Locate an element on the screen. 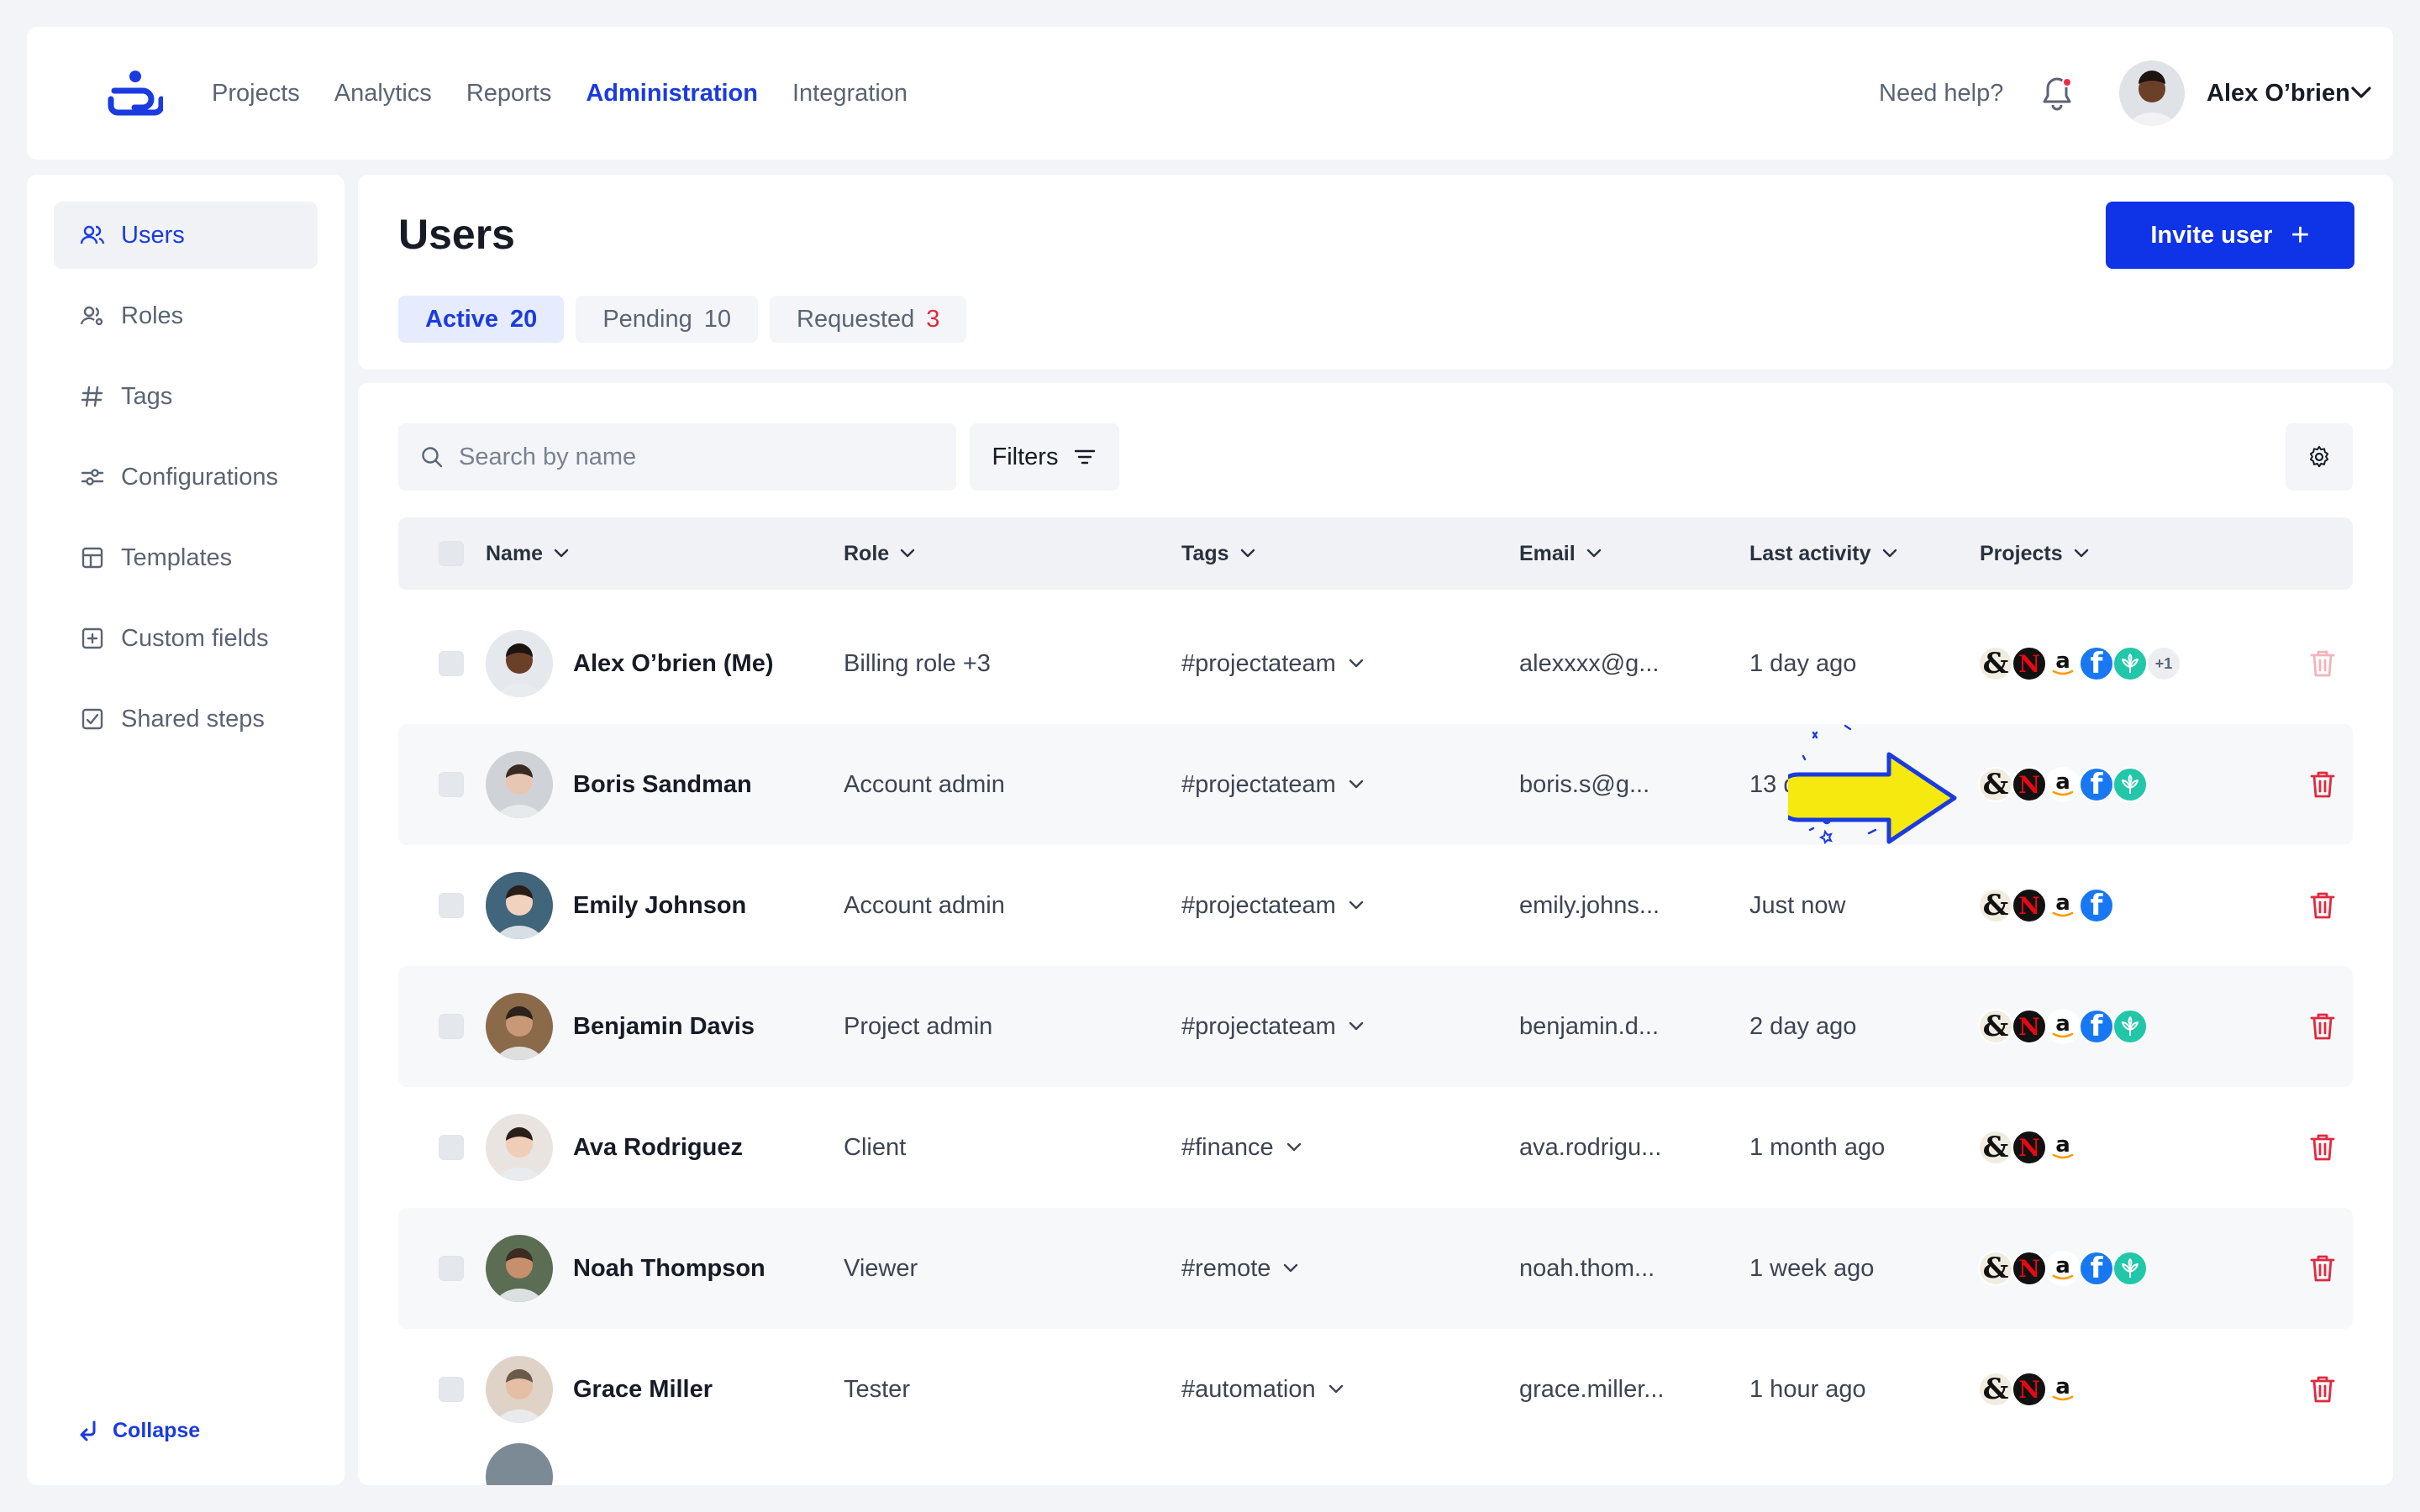 The image size is (2420, 1512). nav-analytics: Analytics is located at coordinates (383, 93).